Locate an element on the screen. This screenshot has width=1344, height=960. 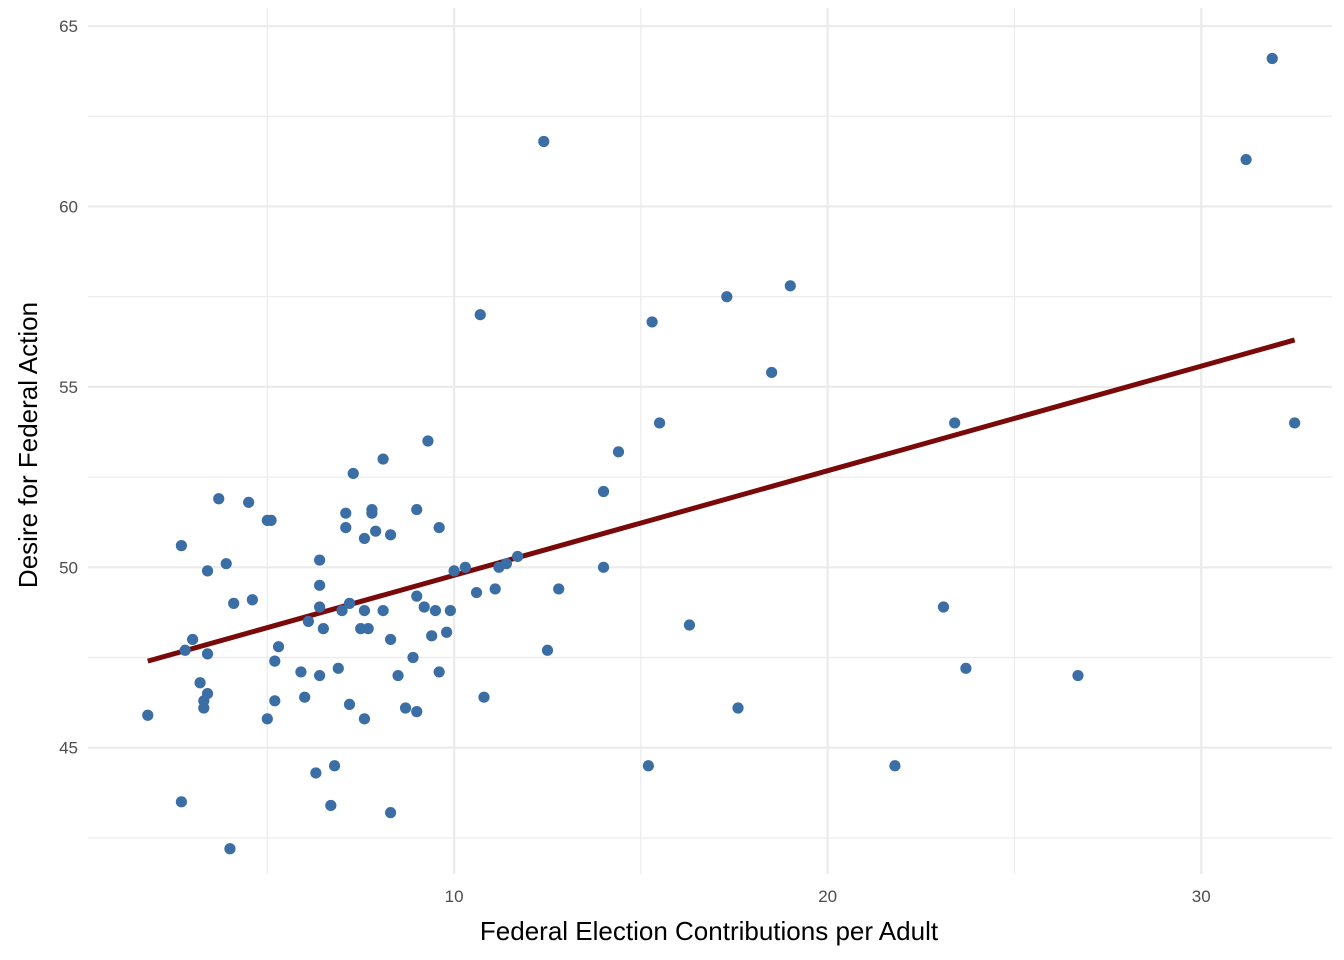
y-tick-label: 45 is located at coordinates (68, 748).